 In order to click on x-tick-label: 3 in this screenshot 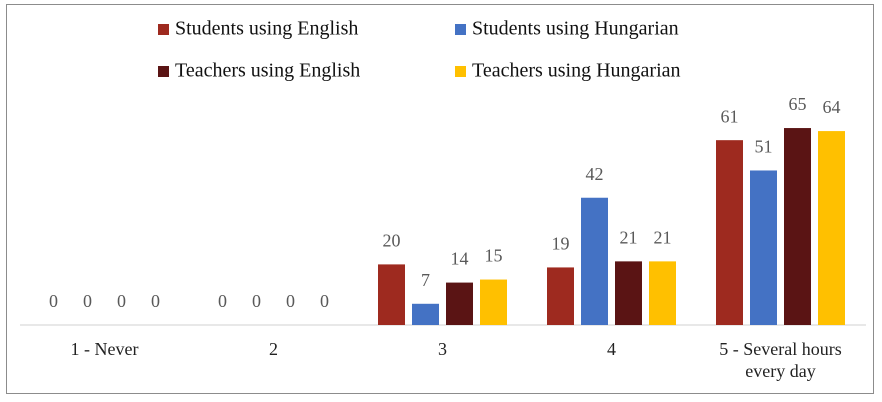, I will do `click(442, 349)`.